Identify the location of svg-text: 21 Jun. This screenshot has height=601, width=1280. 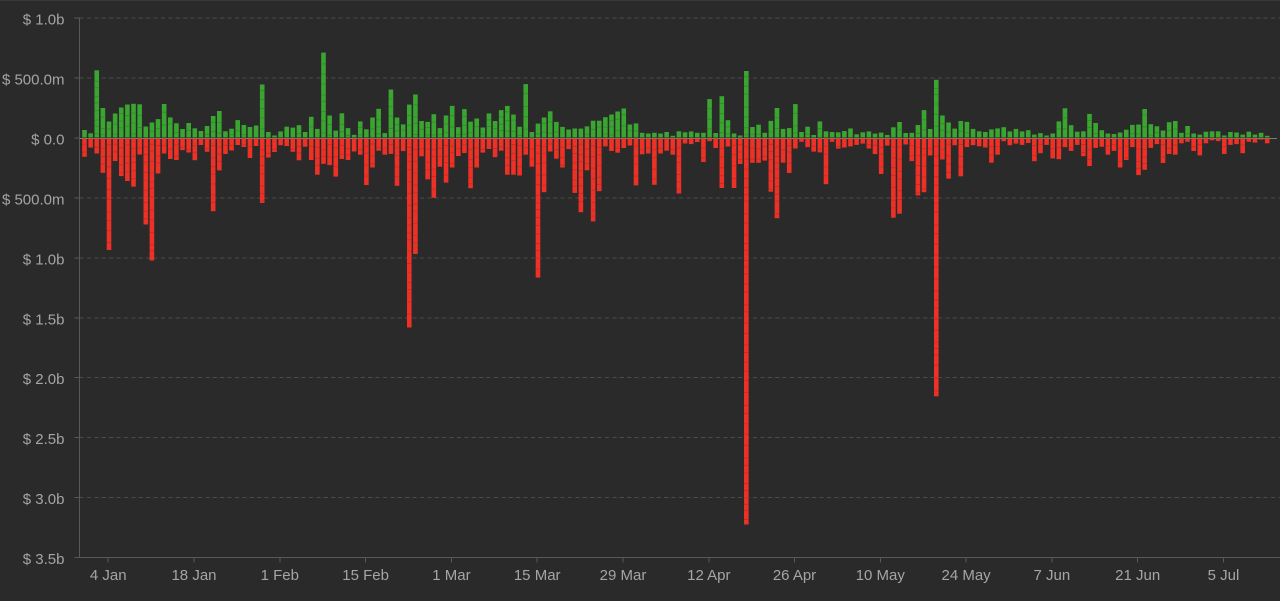
(1137, 575).